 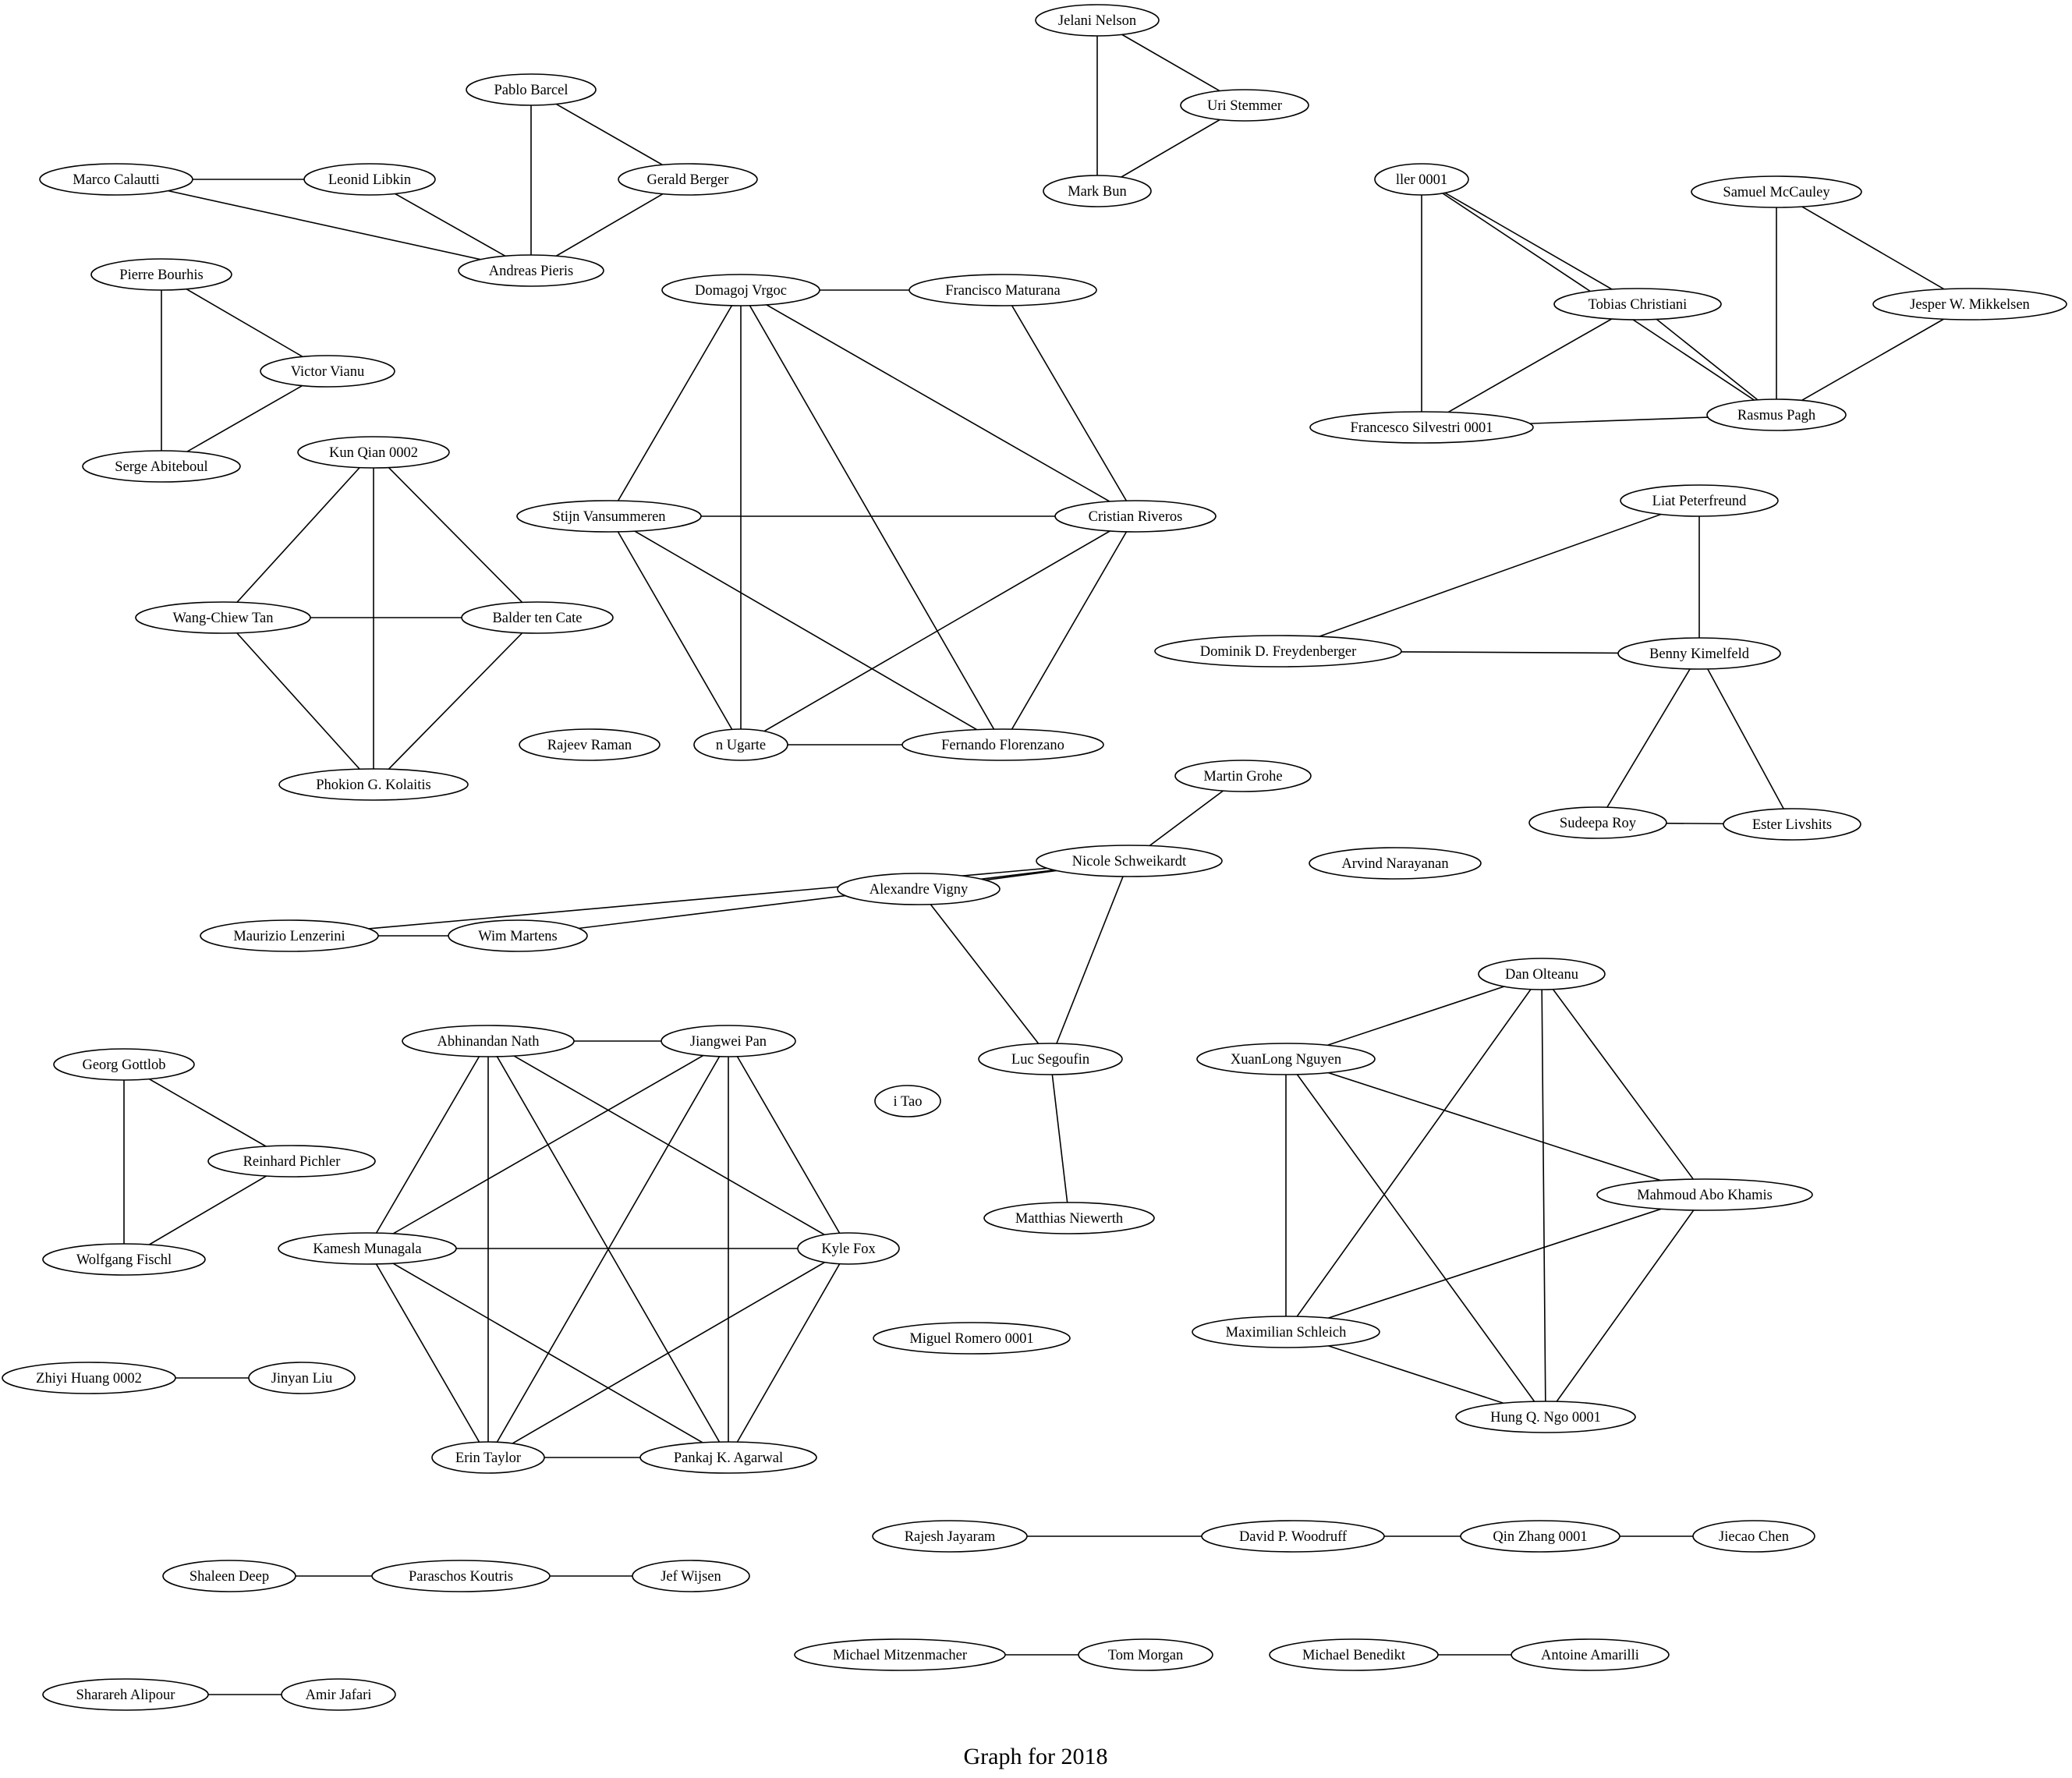 I want to click on node-hungngo: Hung Q. Ngo 0001, so click(x=1545, y=1417).